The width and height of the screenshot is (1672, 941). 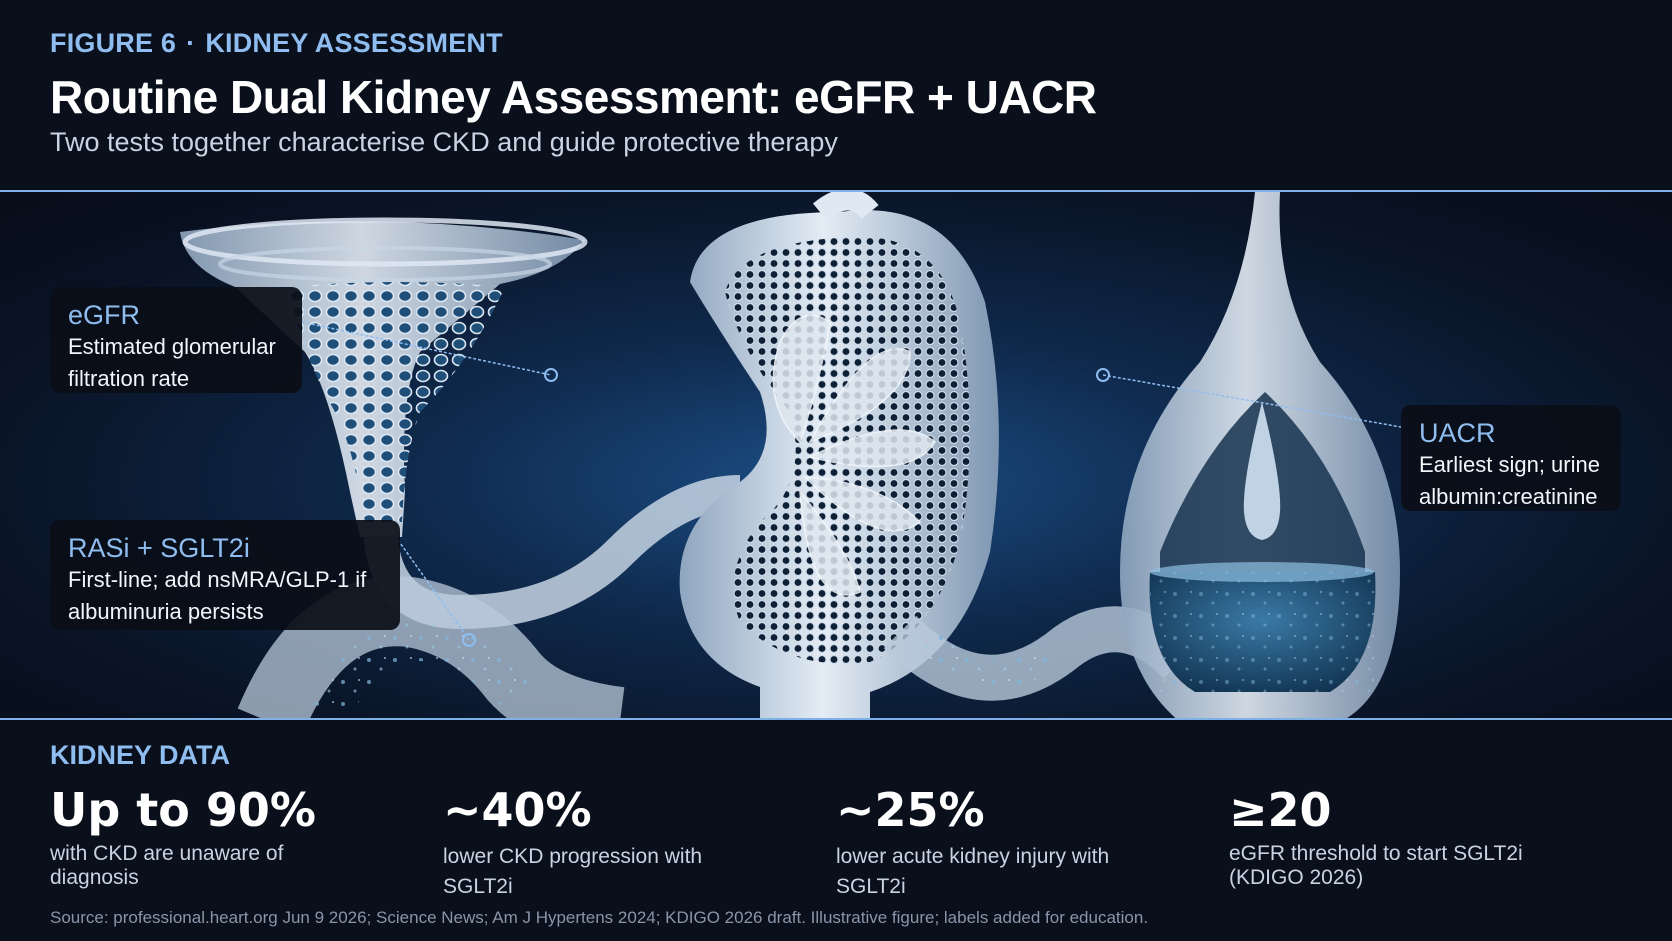 I want to click on stat-value: ~25%, so click(x=910, y=810).